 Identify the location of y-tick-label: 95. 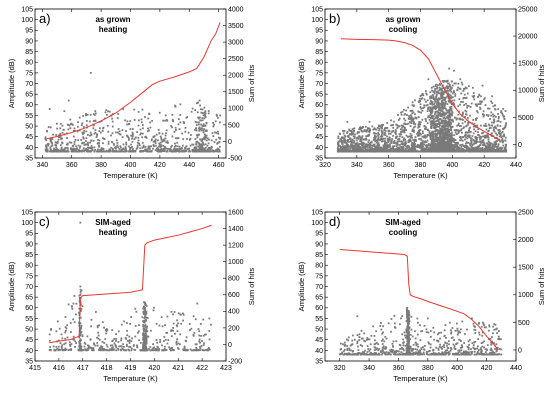
(319, 31).